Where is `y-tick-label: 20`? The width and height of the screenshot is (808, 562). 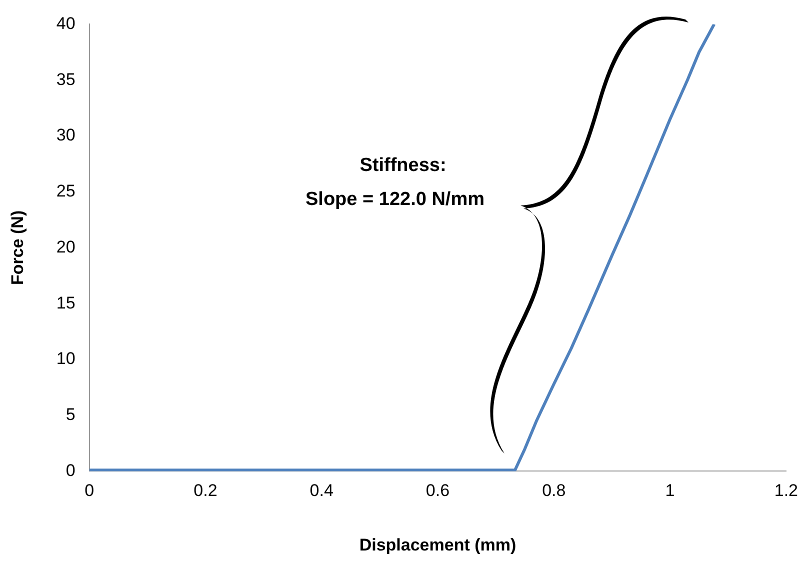 y-tick-label: 20 is located at coordinates (66, 246).